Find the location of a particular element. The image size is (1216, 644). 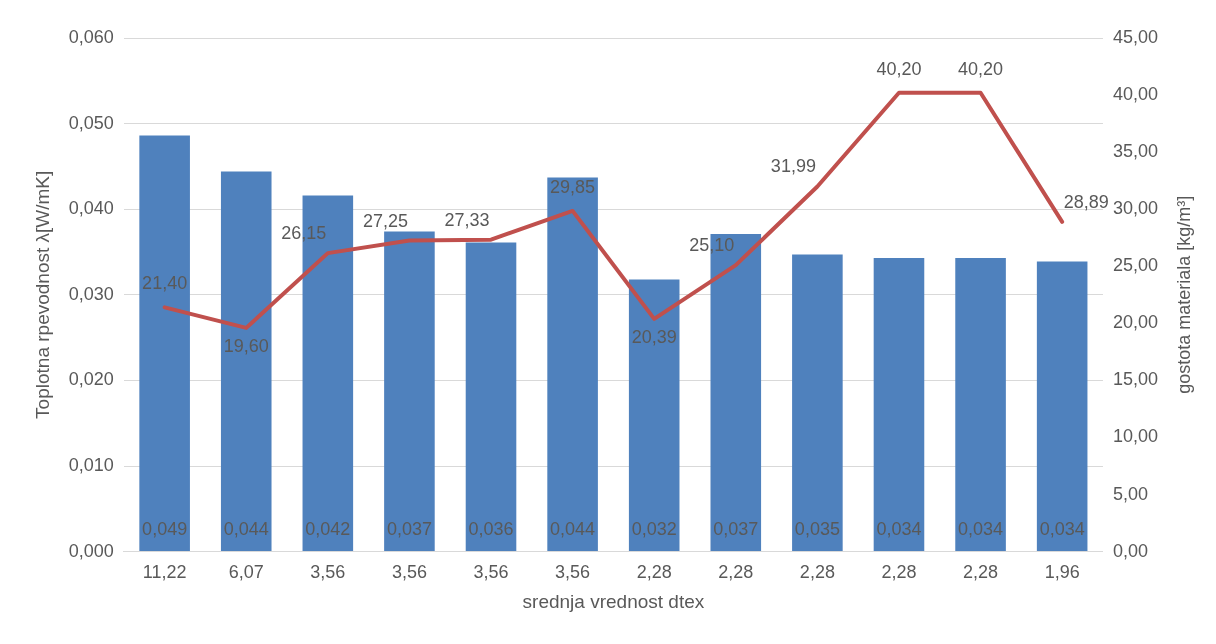

data-label: 0,042 is located at coordinates (328, 529).